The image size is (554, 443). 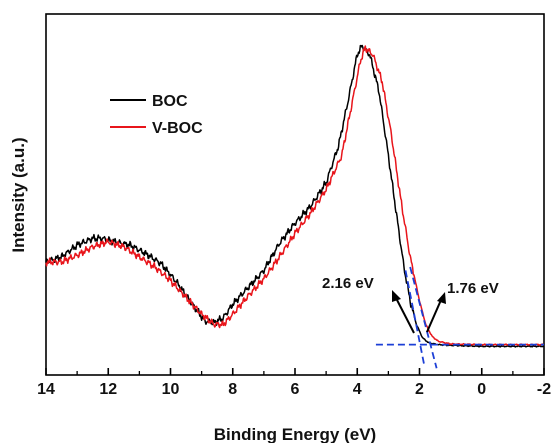 What do you see at coordinates (419, 389) in the screenshot?
I see `x-tick-label: 2` at bounding box center [419, 389].